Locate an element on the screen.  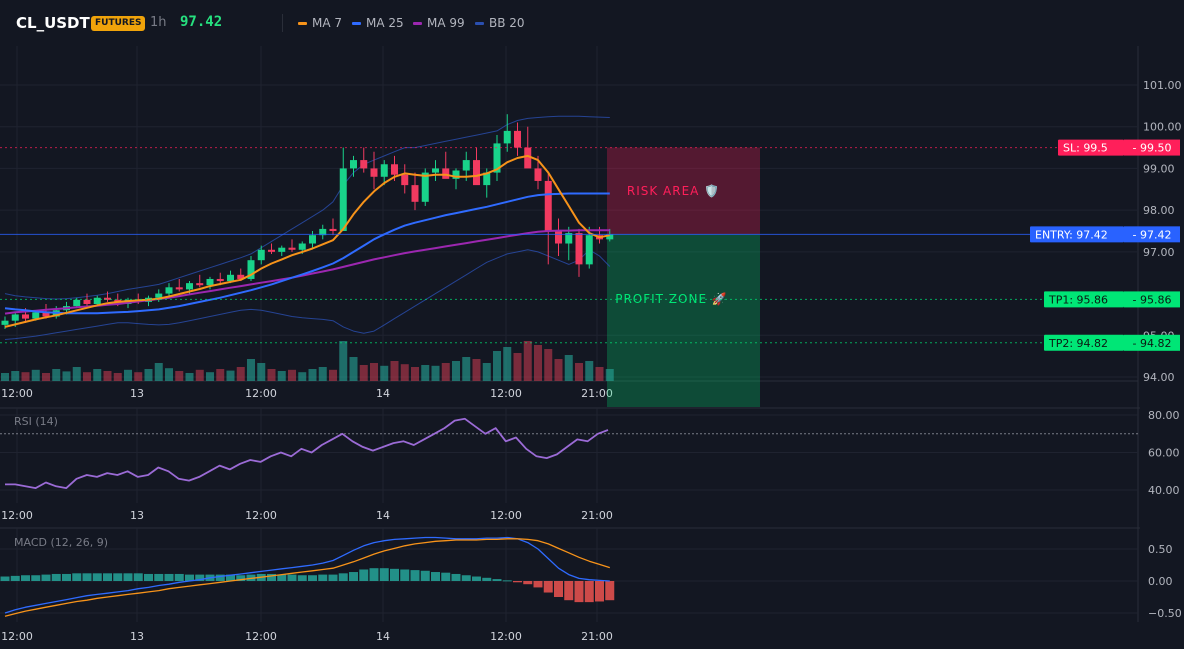
price-axis-label: 101.00 is located at coordinates (1162, 85).